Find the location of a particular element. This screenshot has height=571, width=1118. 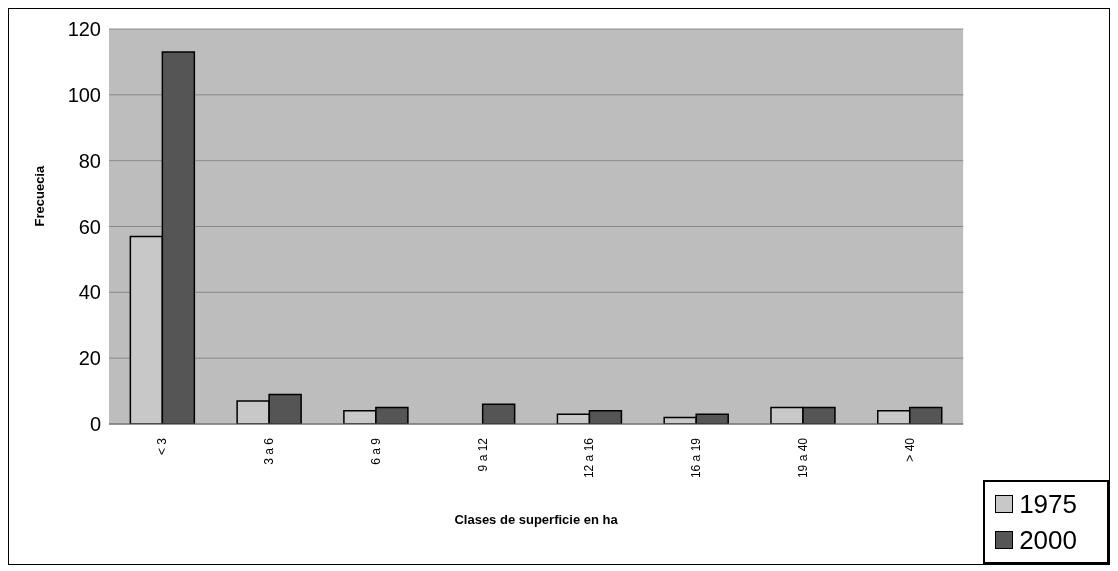

y-tick-label: 20 is located at coordinates (89, 358).